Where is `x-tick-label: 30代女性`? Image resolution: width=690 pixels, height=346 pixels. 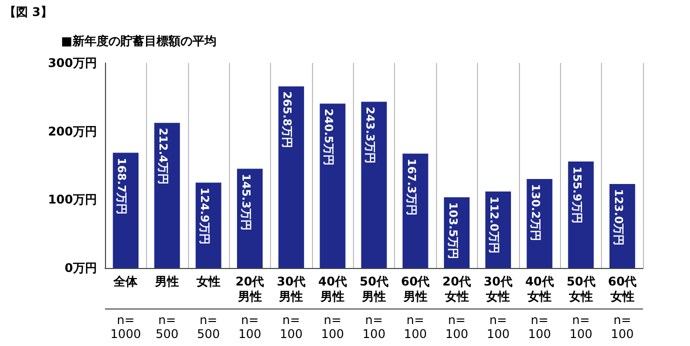
x-tick-label: 30代女性 is located at coordinates (498, 289).